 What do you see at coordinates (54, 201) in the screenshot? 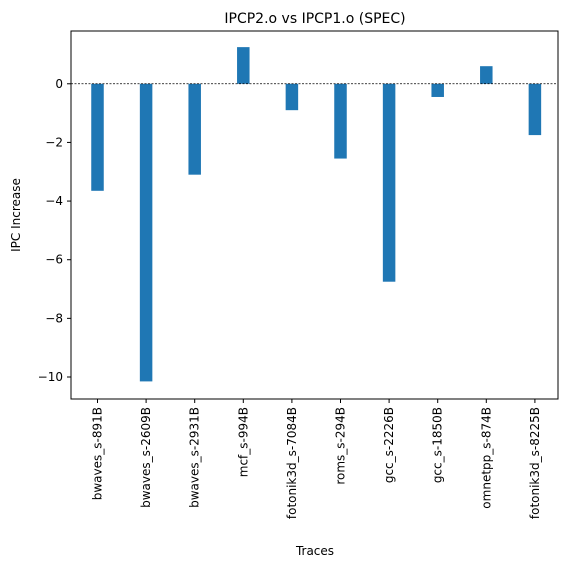
I see `y-tick-label: −4` at bounding box center [54, 201].